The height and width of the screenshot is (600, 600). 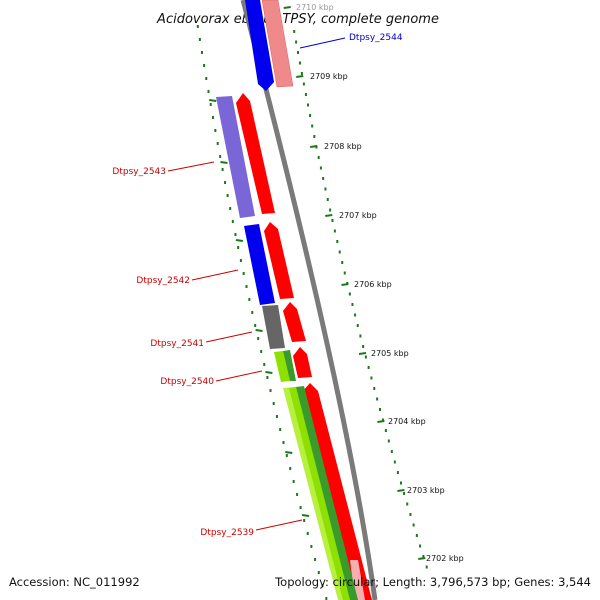 I want to click on gene-label-dtpsy-2544: Dtpsy_2544, so click(x=376, y=38).